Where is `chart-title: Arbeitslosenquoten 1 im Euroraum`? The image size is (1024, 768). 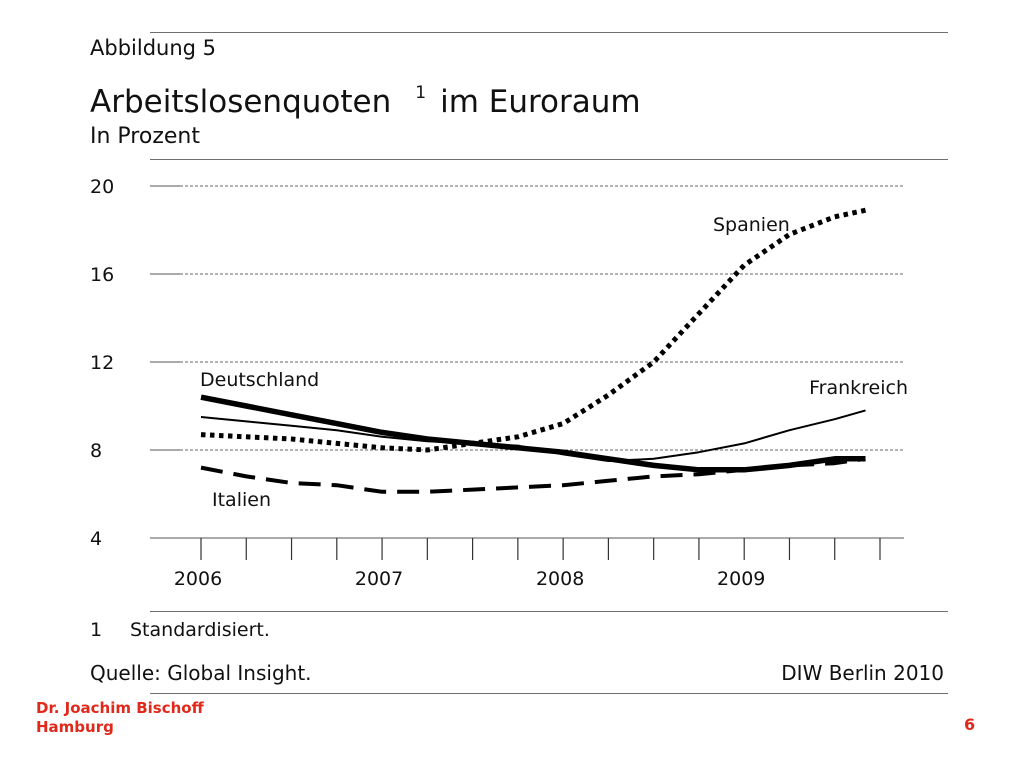 chart-title: Arbeitslosenquoten 1 im Euroraum is located at coordinates (365, 101).